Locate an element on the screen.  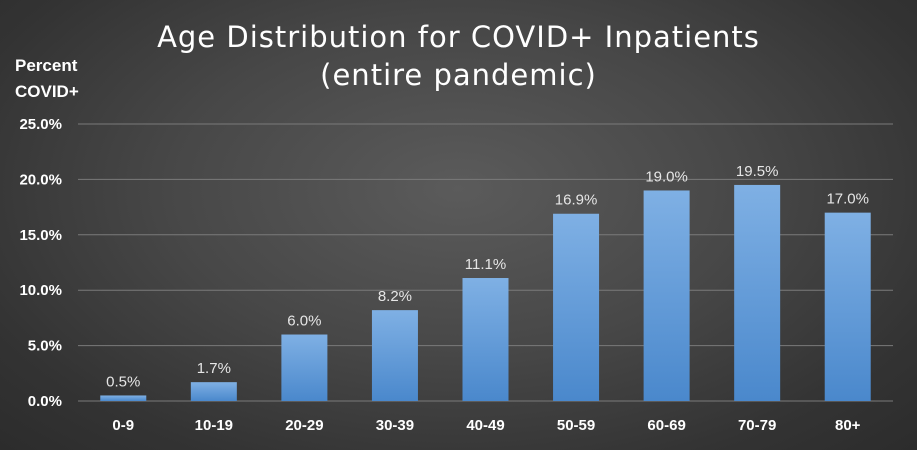
x-tick-label-40-49: 40-49 is located at coordinates (485, 425).